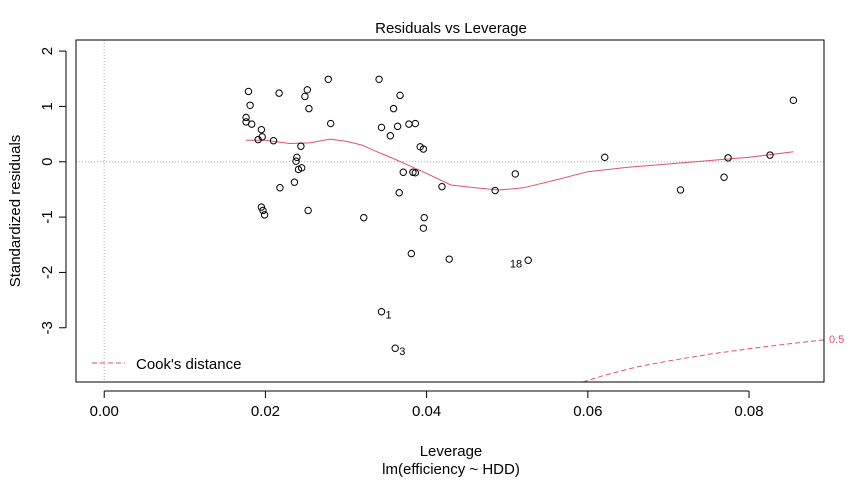 Image resolution: width=864 pixels, height=480 pixels. I want to click on y-tick-label: 0, so click(47, 162).